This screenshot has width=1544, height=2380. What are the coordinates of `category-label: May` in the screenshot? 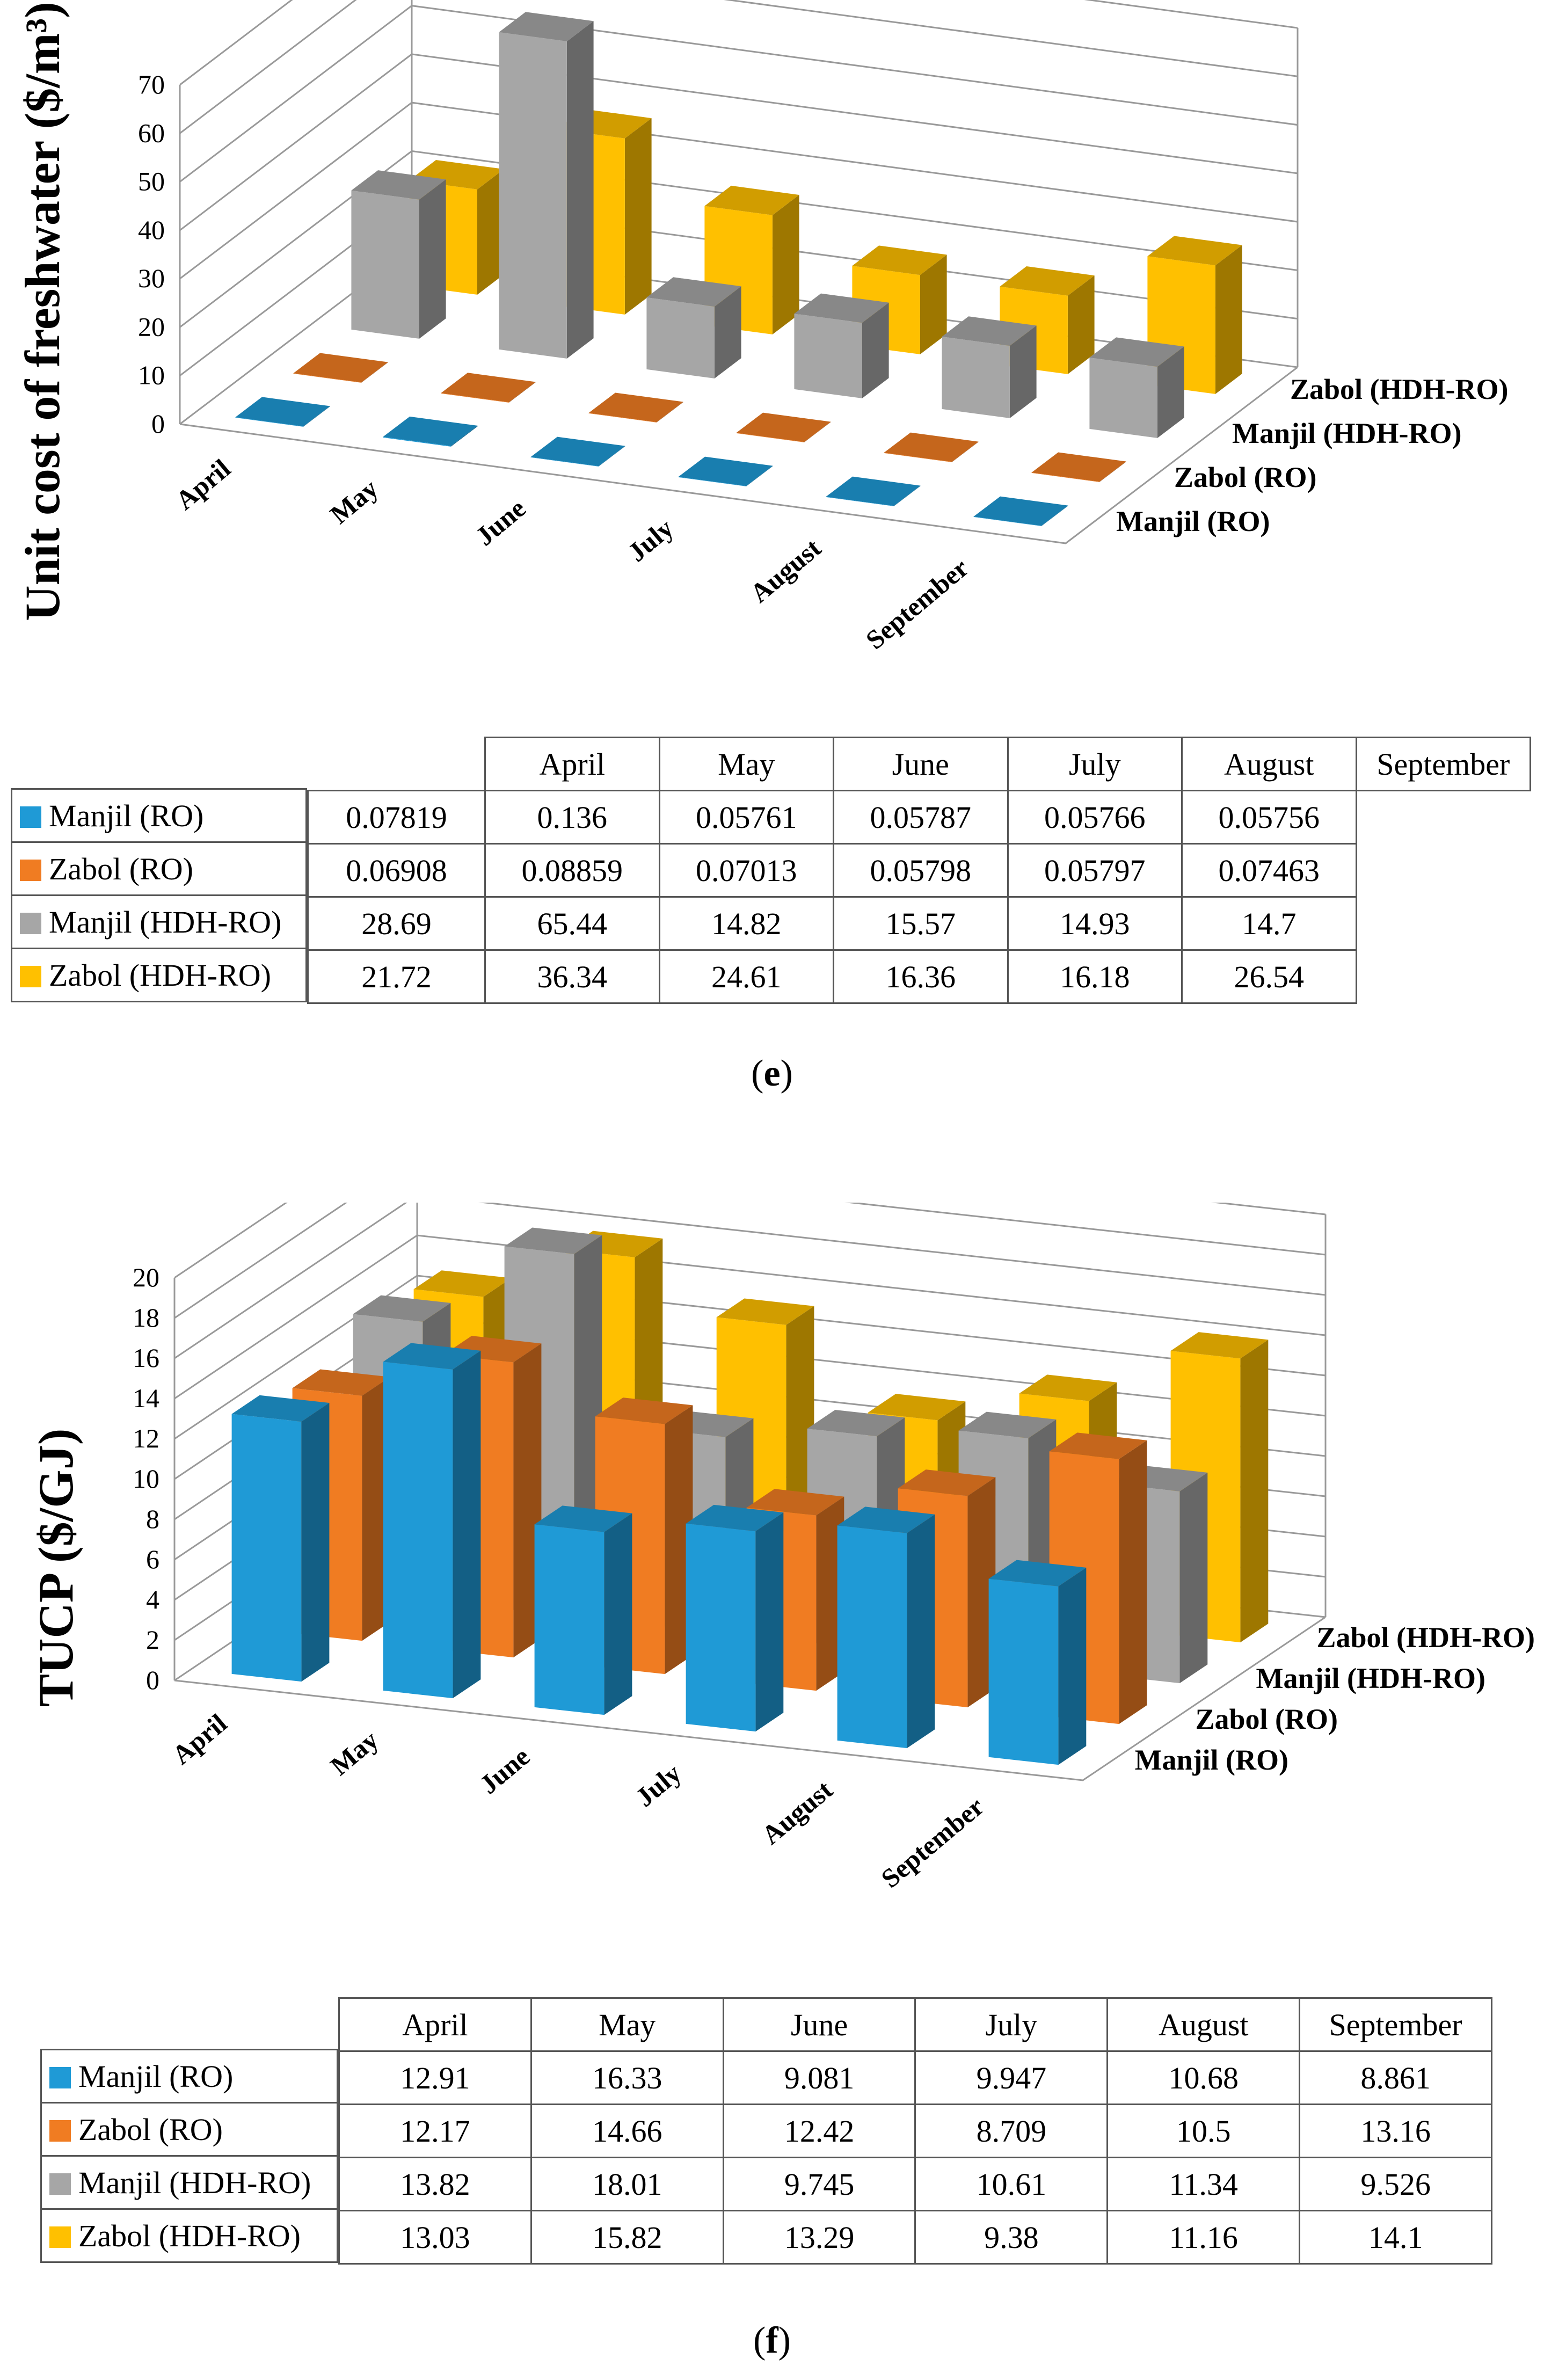 It's located at (353, 501).